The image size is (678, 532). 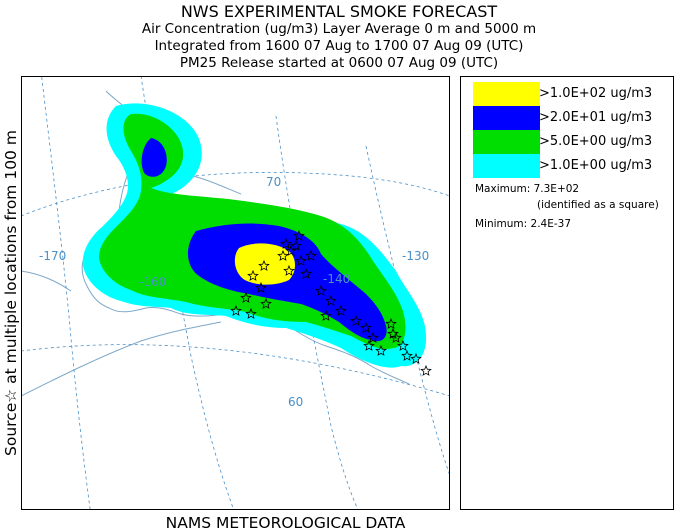 I want to click on legend-row-cyan: >1.0E+00 ug/m3, so click(x=573, y=166).